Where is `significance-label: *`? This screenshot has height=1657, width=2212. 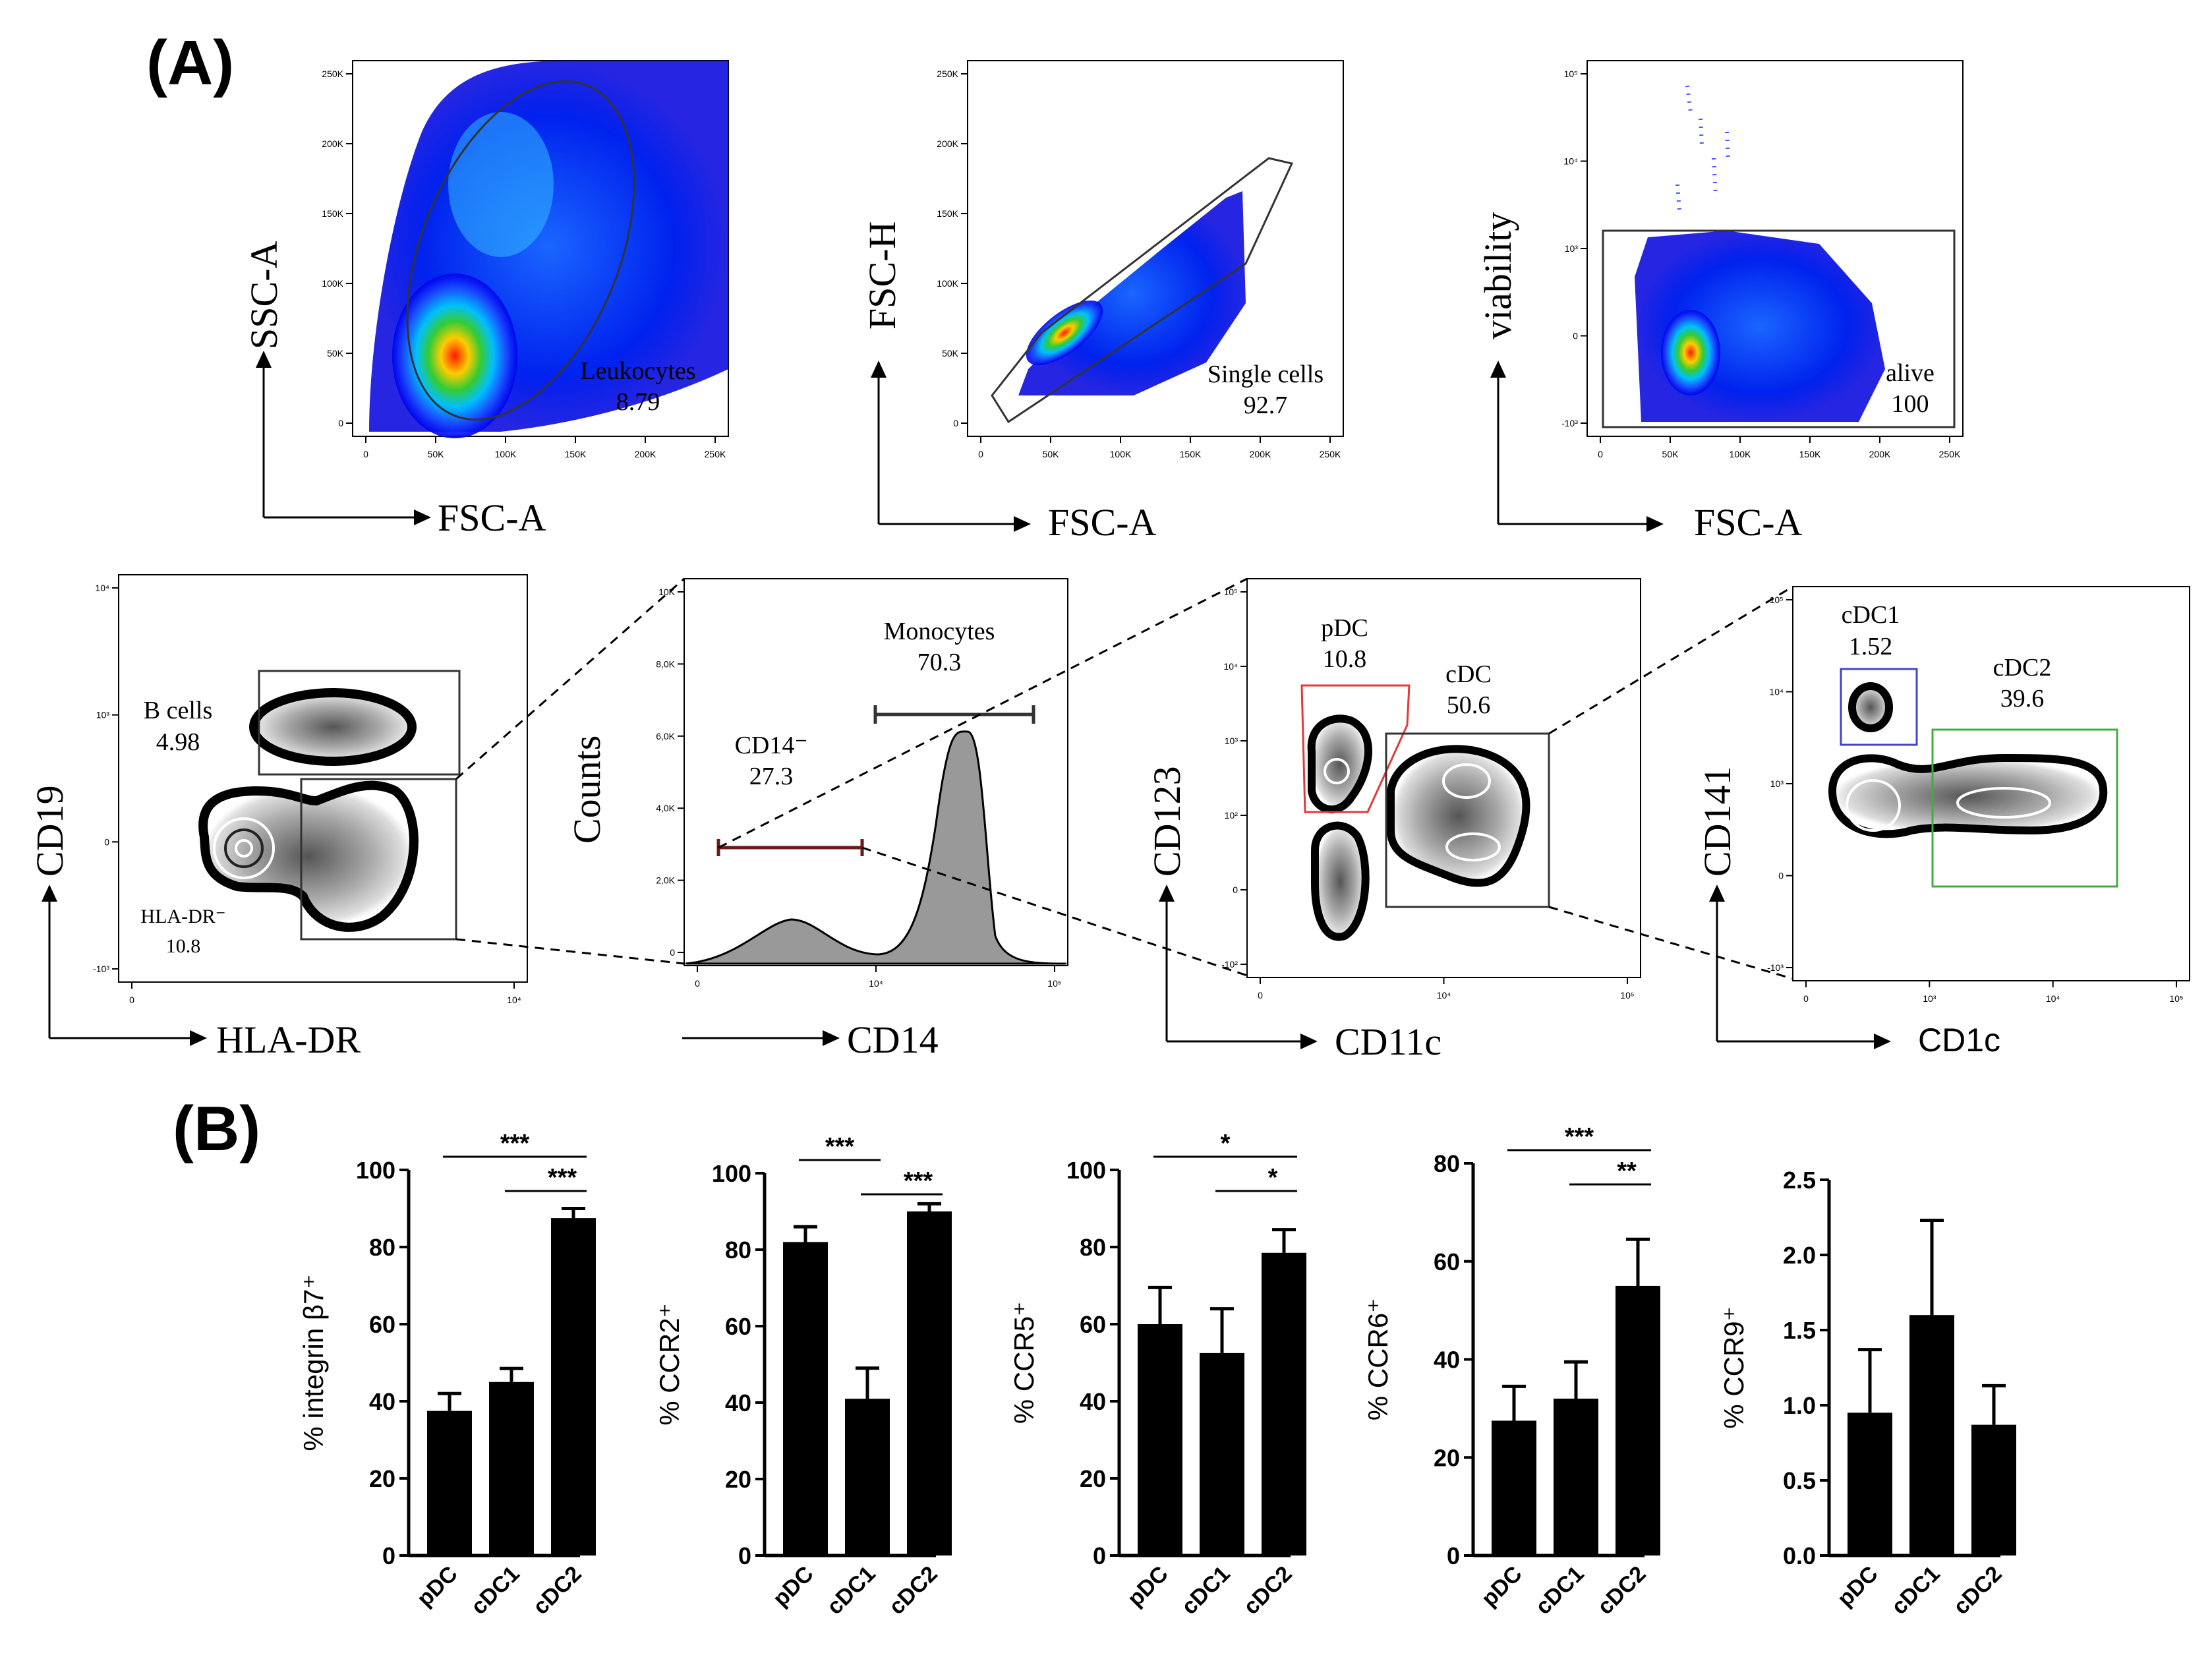
significance-label: * is located at coordinates (1226, 1143).